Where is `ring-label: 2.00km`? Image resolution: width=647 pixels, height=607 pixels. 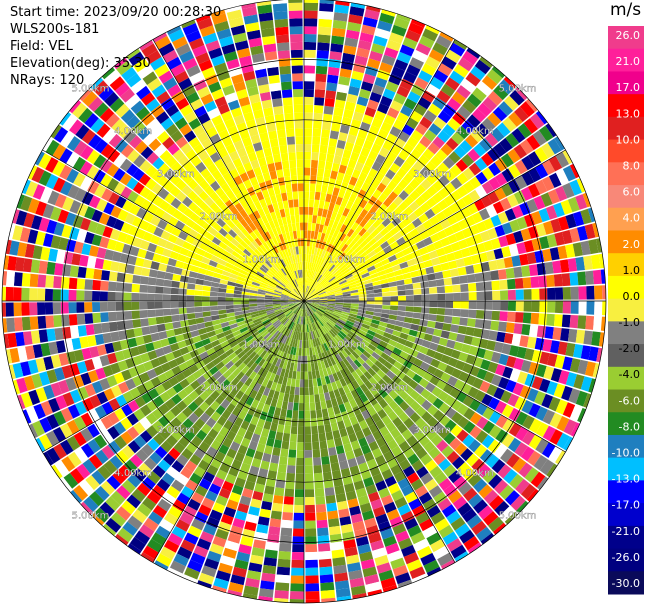 ring-label: 2.00km is located at coordinates (389, 387).